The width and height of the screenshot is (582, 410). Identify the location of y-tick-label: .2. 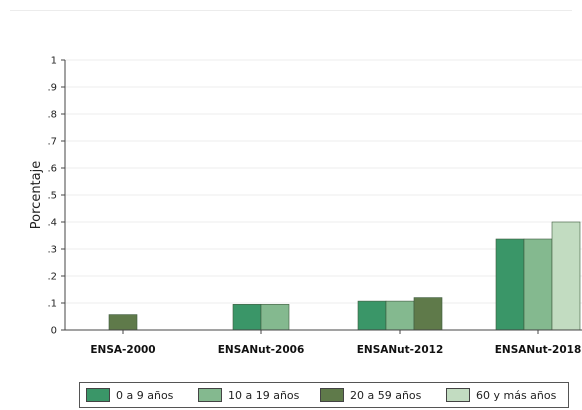
(52, 277).